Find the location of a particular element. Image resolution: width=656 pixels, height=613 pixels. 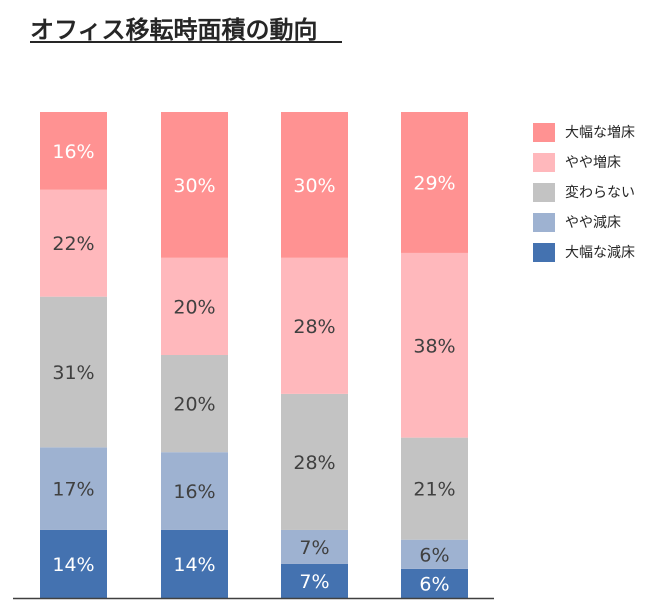

legend-label: 大幅な減床 is located at coordinates (600, 253).